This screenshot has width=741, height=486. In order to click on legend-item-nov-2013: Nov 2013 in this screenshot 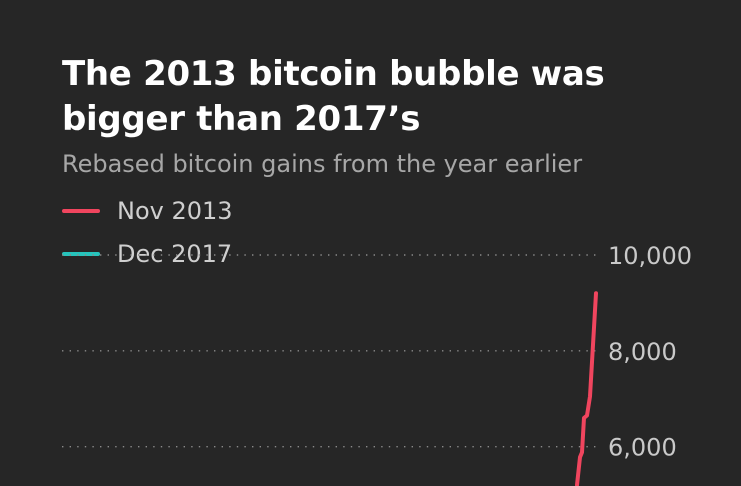, I will do `click(147, 211)`.